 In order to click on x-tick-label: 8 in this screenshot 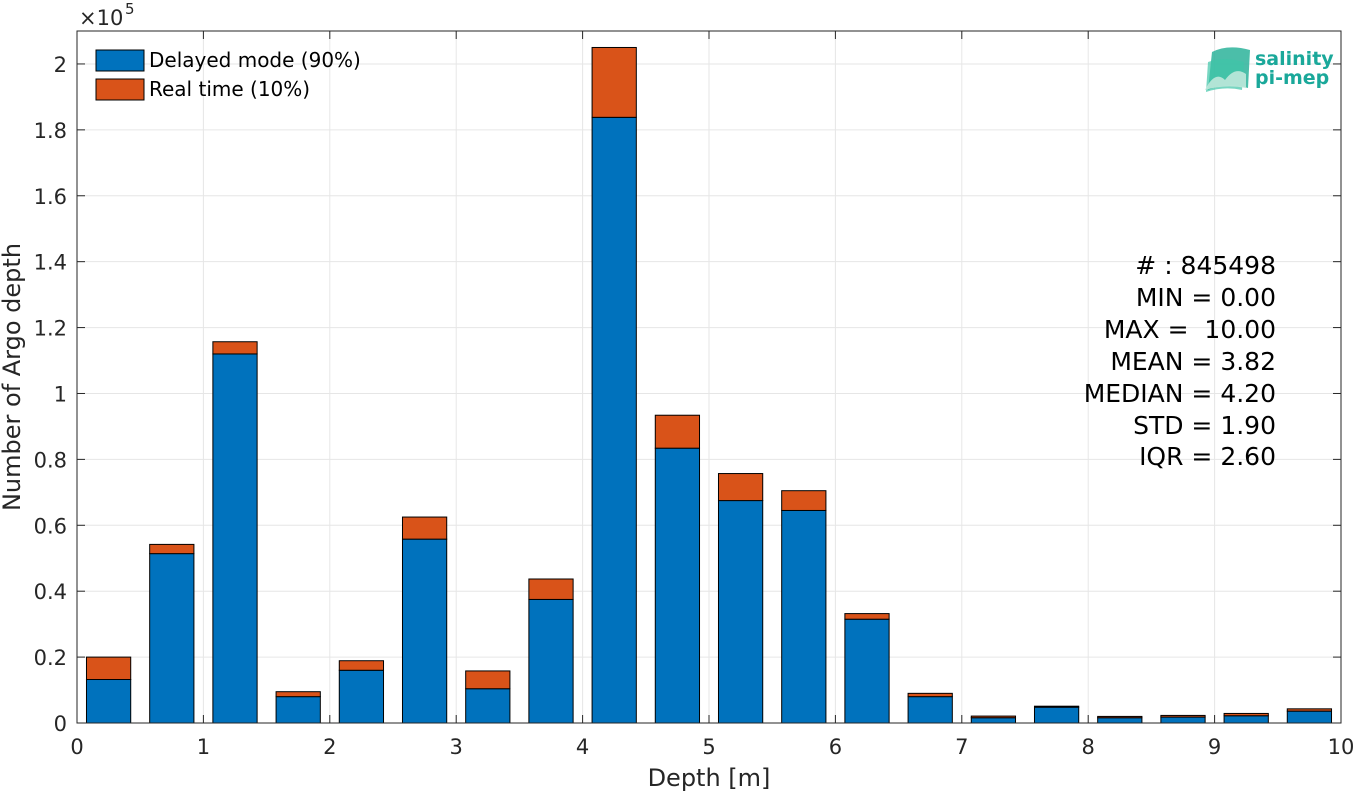, I will do `click(1088, 747)`.